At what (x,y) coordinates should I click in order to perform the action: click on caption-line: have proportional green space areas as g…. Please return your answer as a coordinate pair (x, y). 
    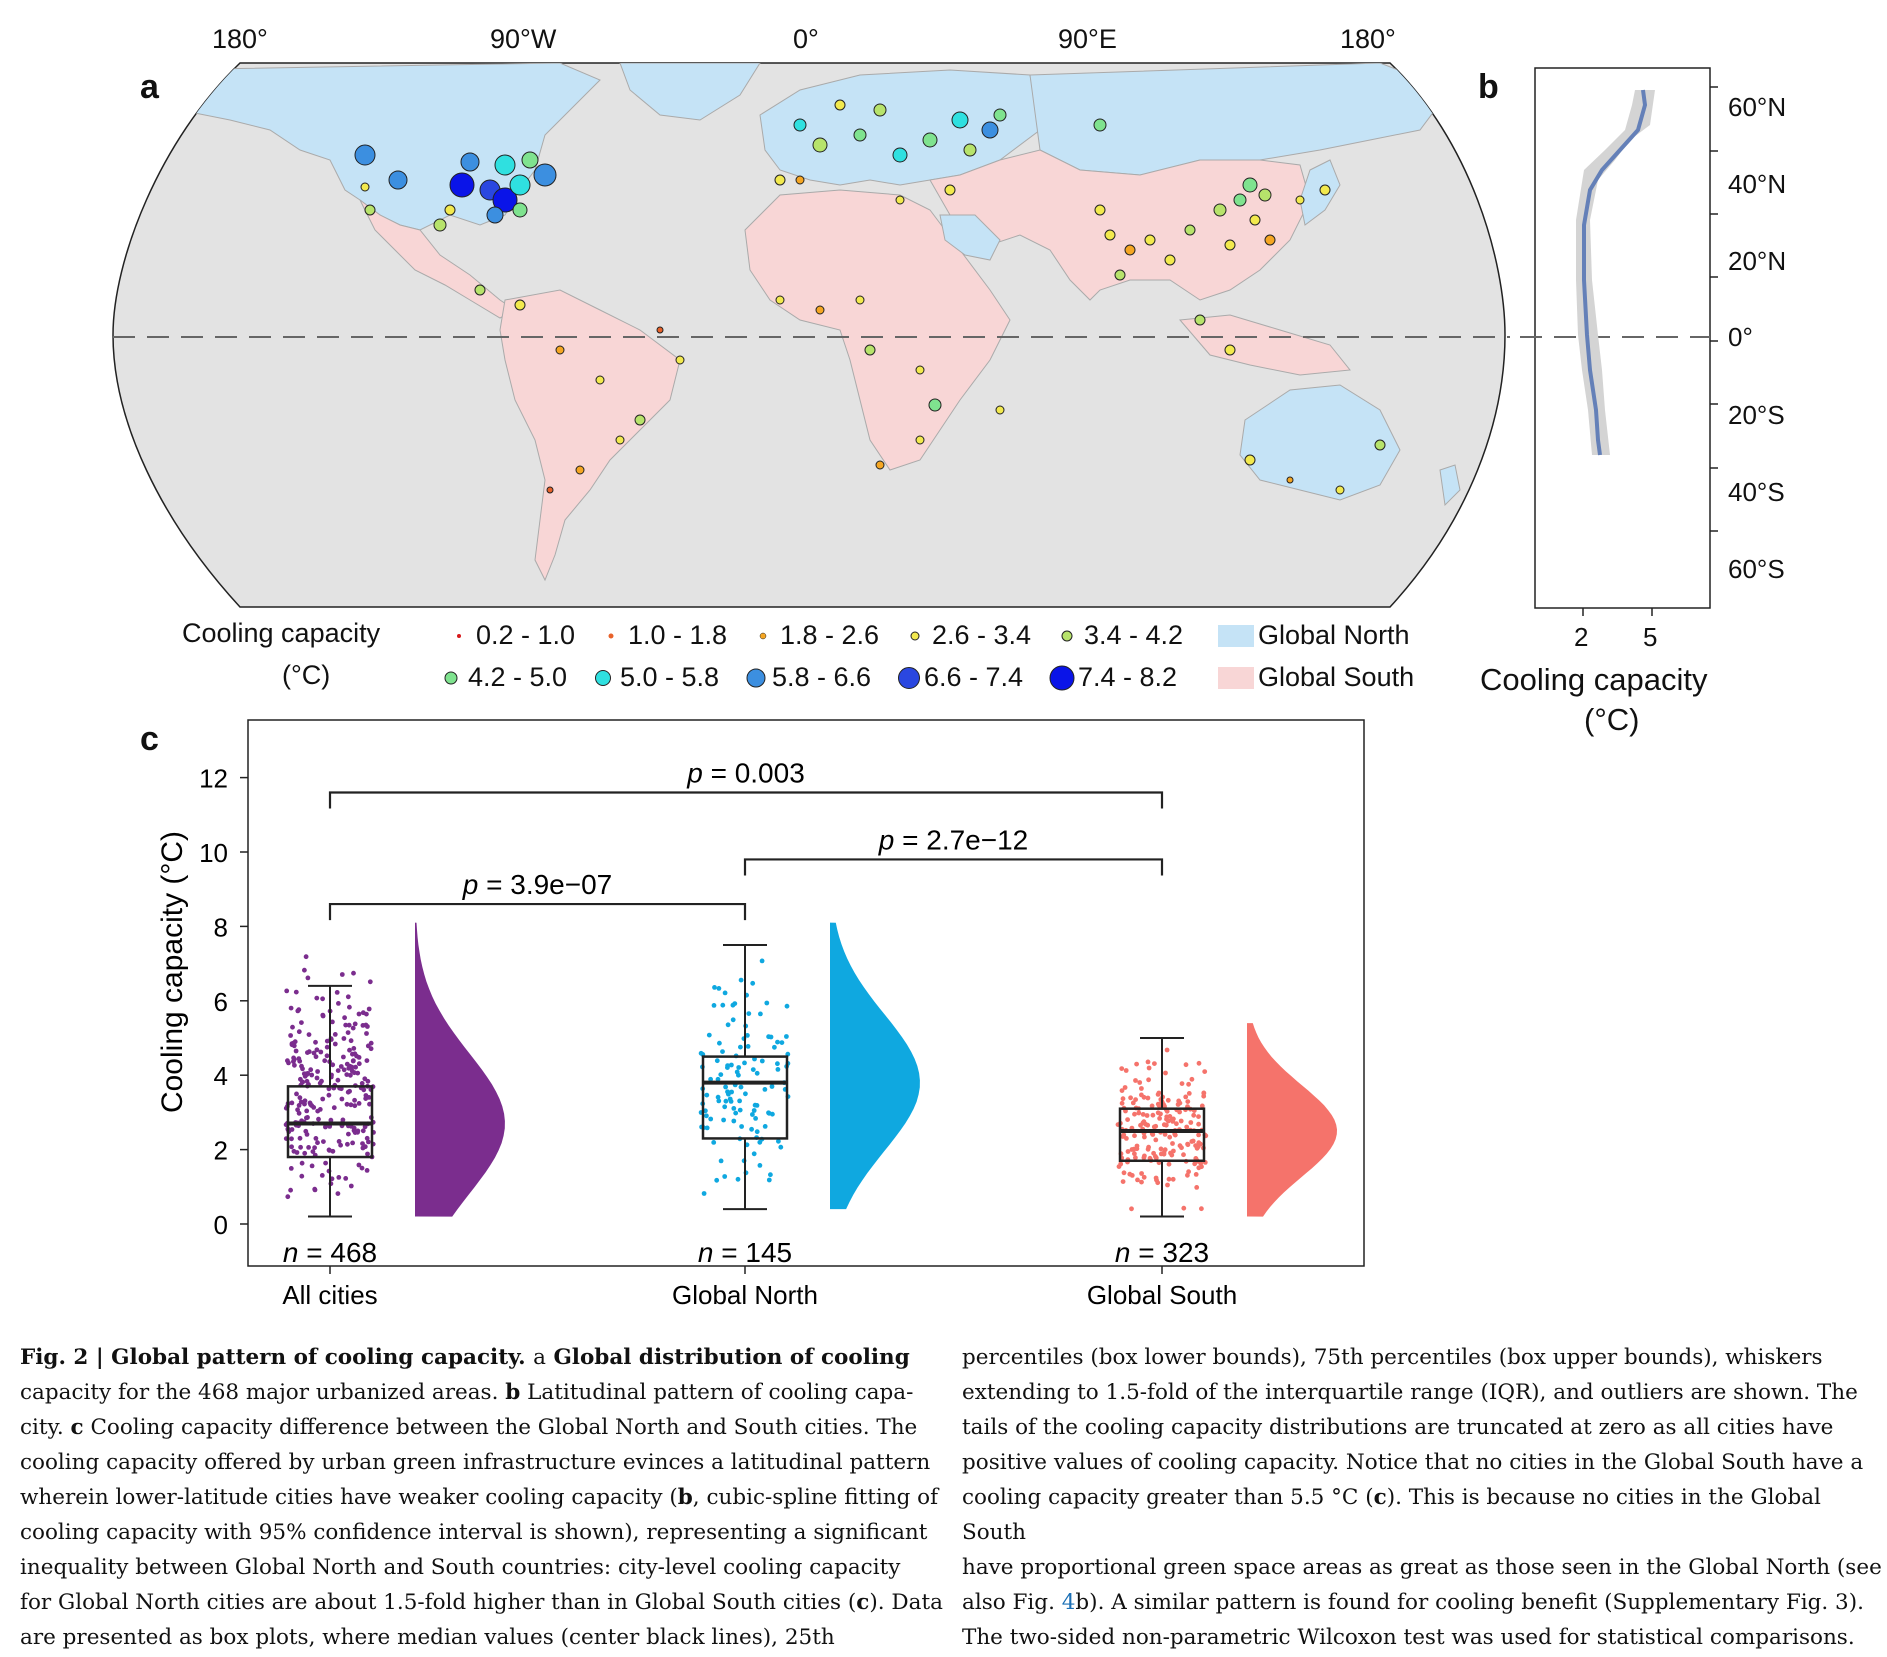
    Looking at the image, I should click on (1424, 1567).